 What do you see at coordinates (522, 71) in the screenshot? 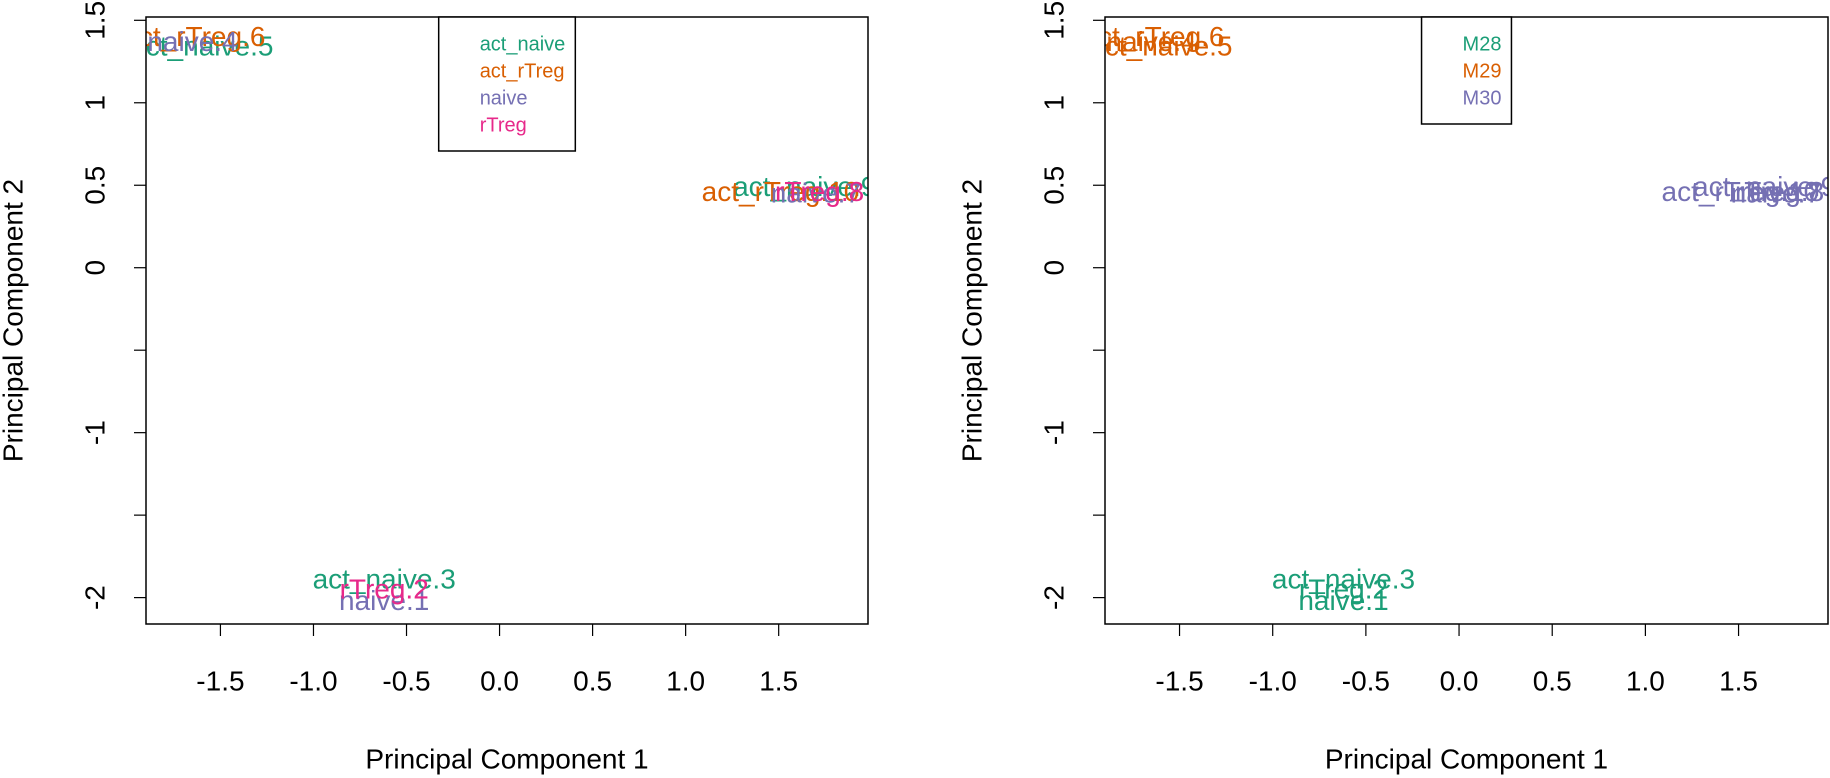
I see `legend-label: act_rTreg` at bounding box center [522, 71].